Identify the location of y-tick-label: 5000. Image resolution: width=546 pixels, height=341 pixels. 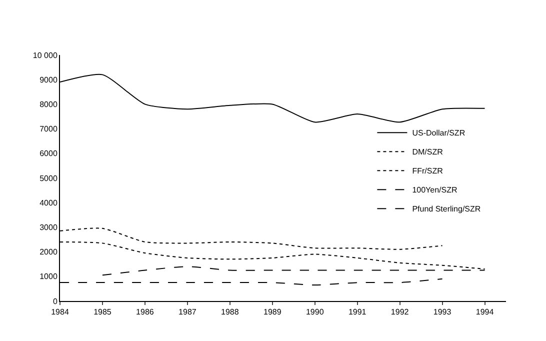
(49, 178).